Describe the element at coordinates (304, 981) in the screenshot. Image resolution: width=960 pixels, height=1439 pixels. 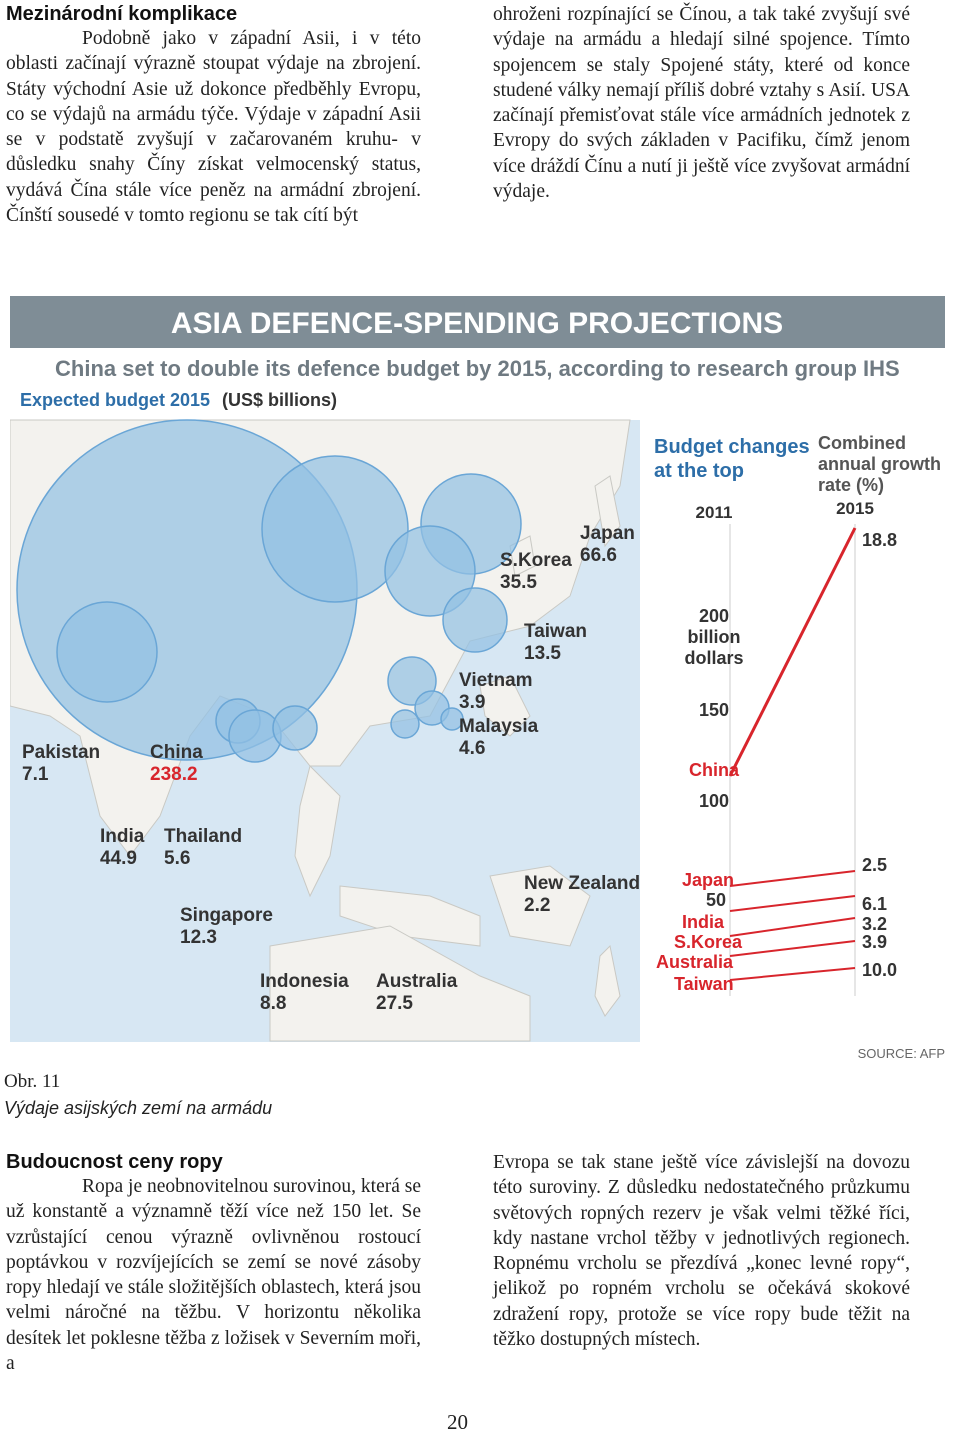
I see `label-indonesia: Indonesia` at that location.